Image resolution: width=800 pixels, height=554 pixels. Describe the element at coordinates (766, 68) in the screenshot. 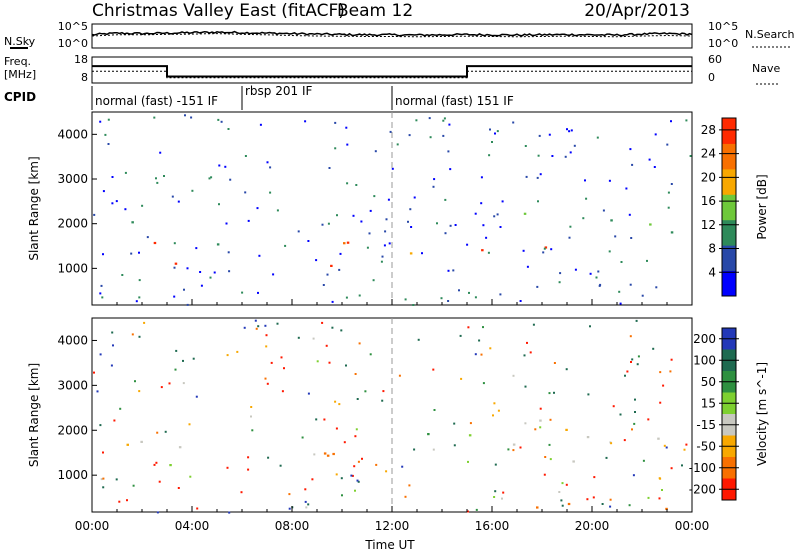

I see `nave-label: Nave` at that location.